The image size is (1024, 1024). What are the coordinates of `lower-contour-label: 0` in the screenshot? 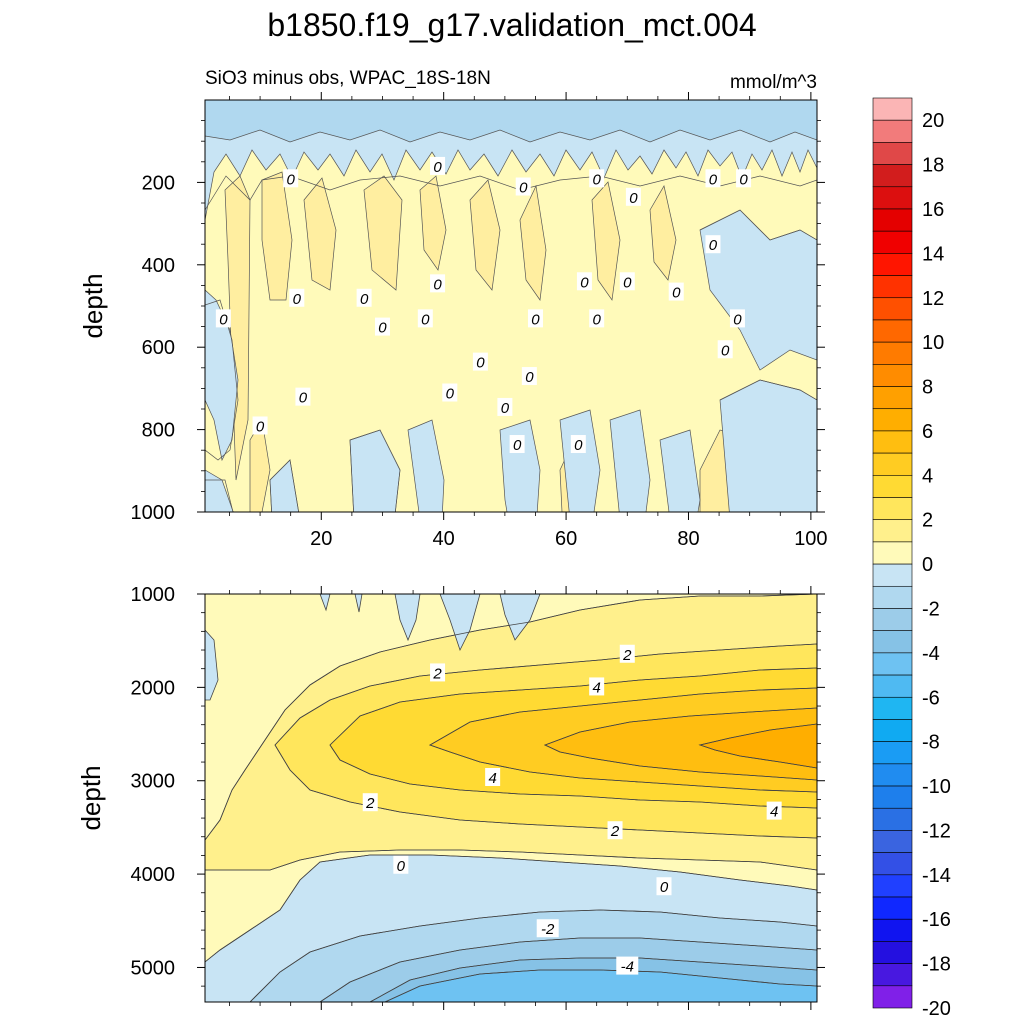 It's located at (664, 886).